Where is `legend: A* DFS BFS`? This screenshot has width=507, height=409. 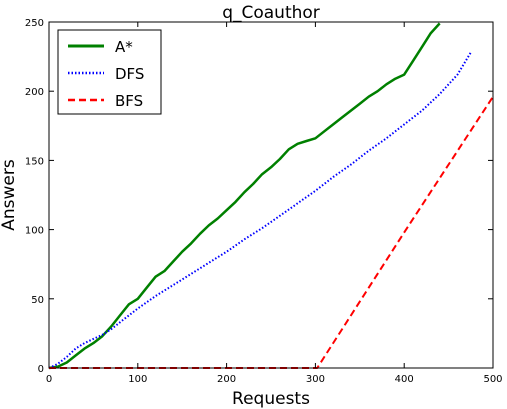
legend: A* DFS BFS is located at coordinates (109, 72).